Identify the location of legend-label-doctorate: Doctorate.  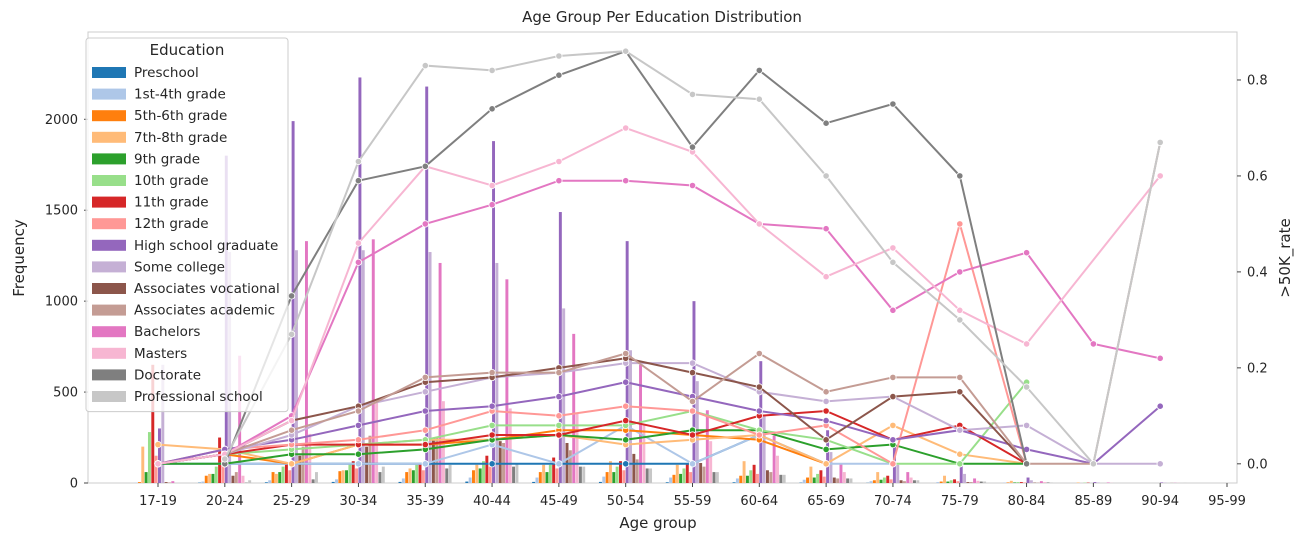
(167, 375).